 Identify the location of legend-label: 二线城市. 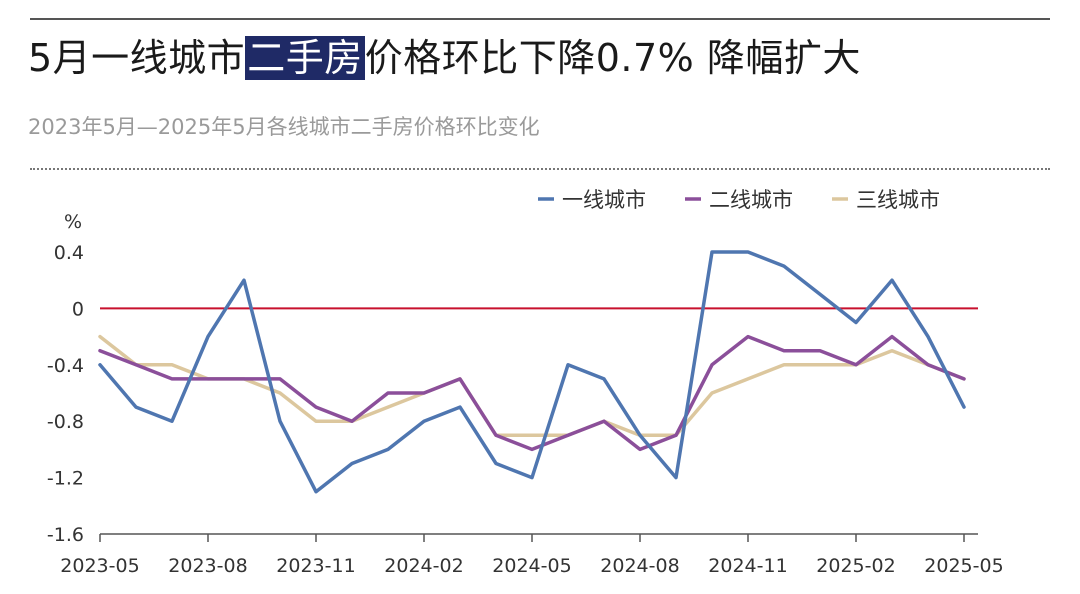
(751, 200).